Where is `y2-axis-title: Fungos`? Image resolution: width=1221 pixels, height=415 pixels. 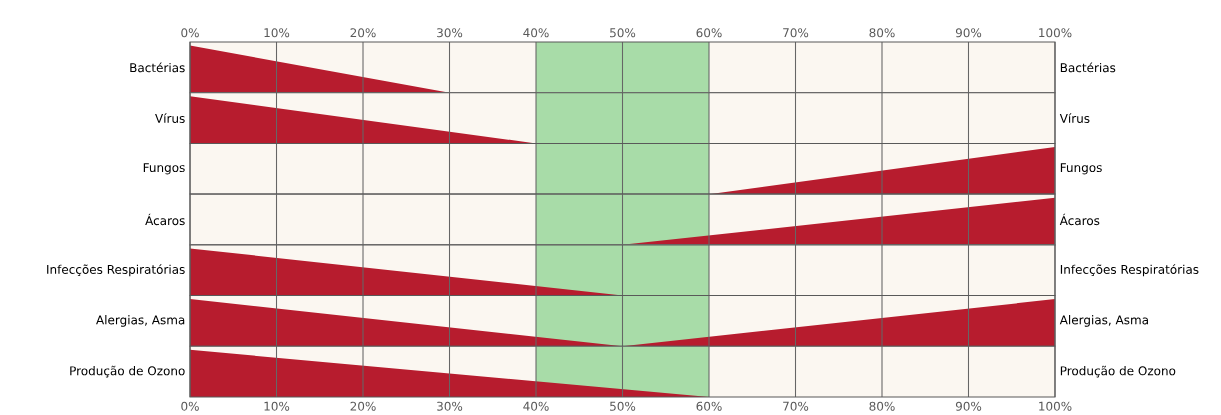
y2-axis-title: Fungos is located at coordinates (1081, 169).